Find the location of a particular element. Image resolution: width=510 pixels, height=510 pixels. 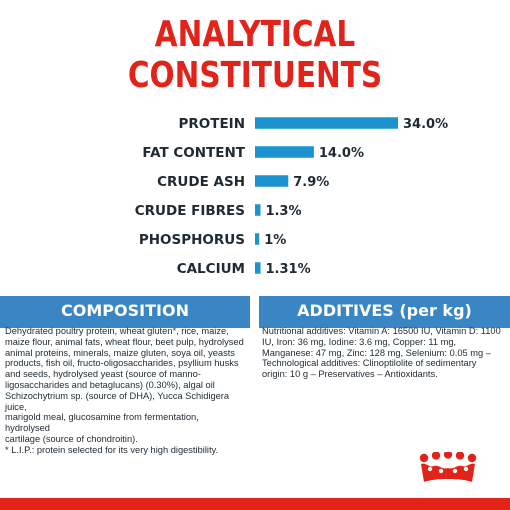

category-label: PHOSPHORUS is located at coordinates (192, 240).